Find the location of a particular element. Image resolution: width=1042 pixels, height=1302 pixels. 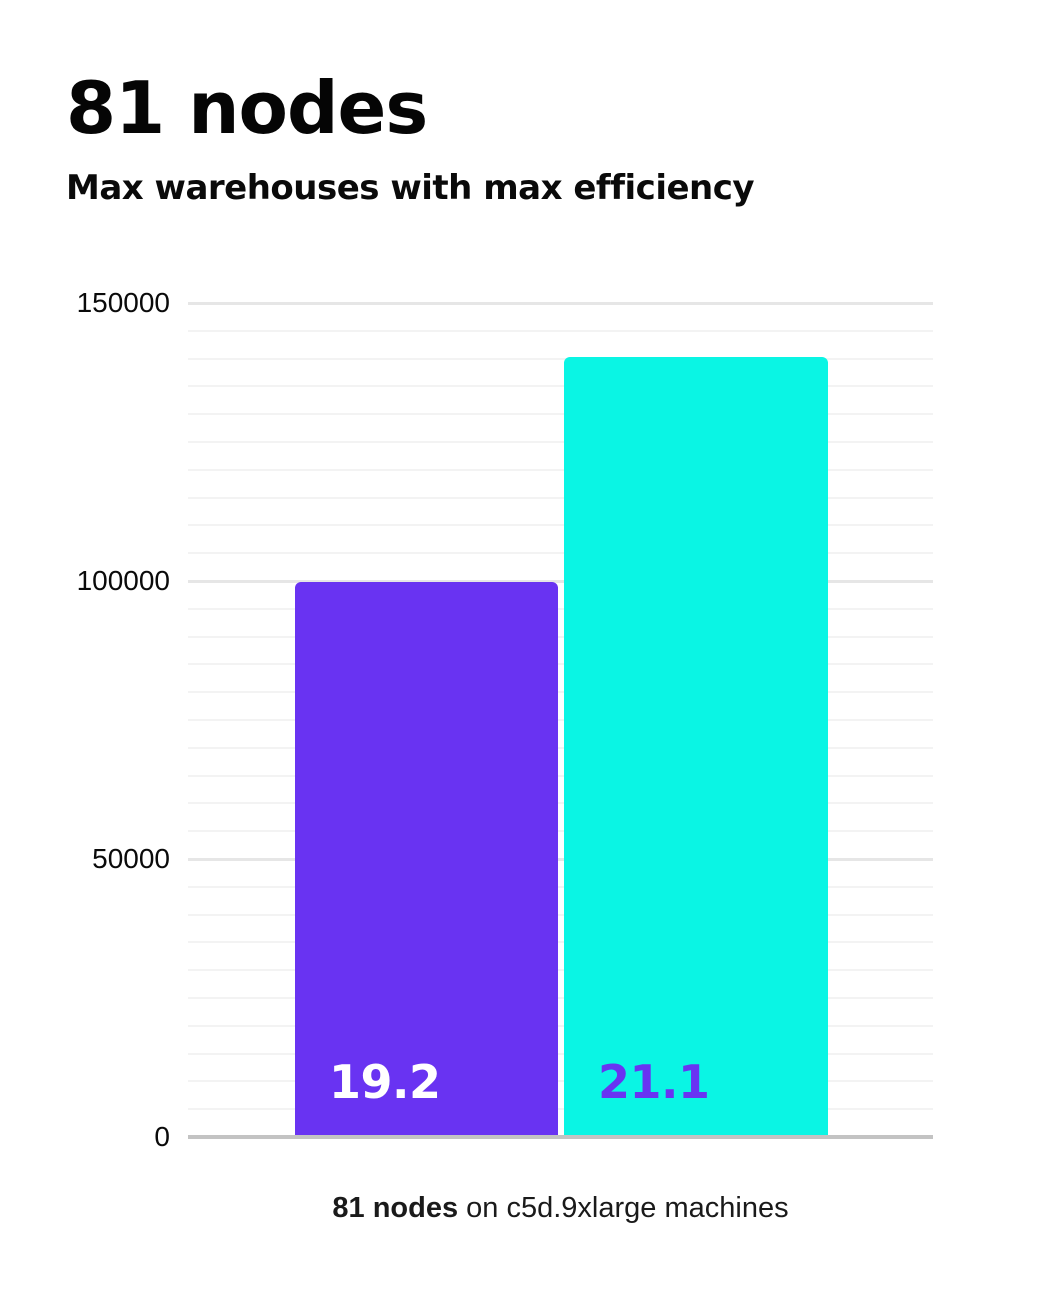

bar-value-label: 21.1 is located at coordinates (654, 1082).